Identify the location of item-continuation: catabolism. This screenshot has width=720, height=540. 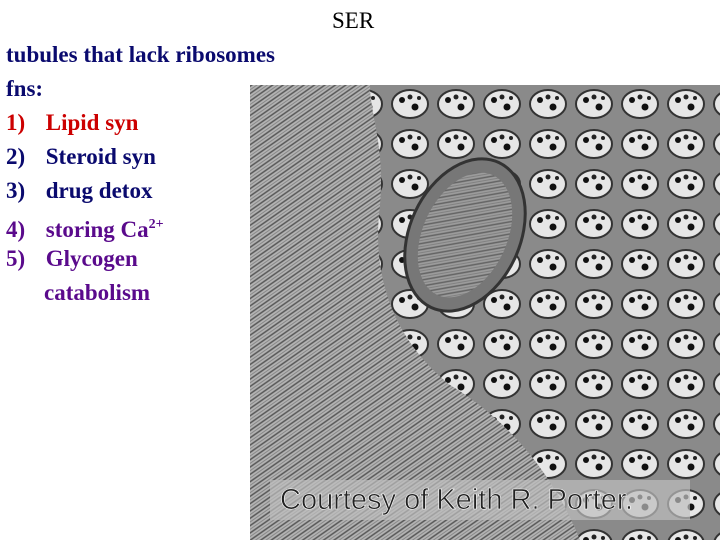
(97, 292).